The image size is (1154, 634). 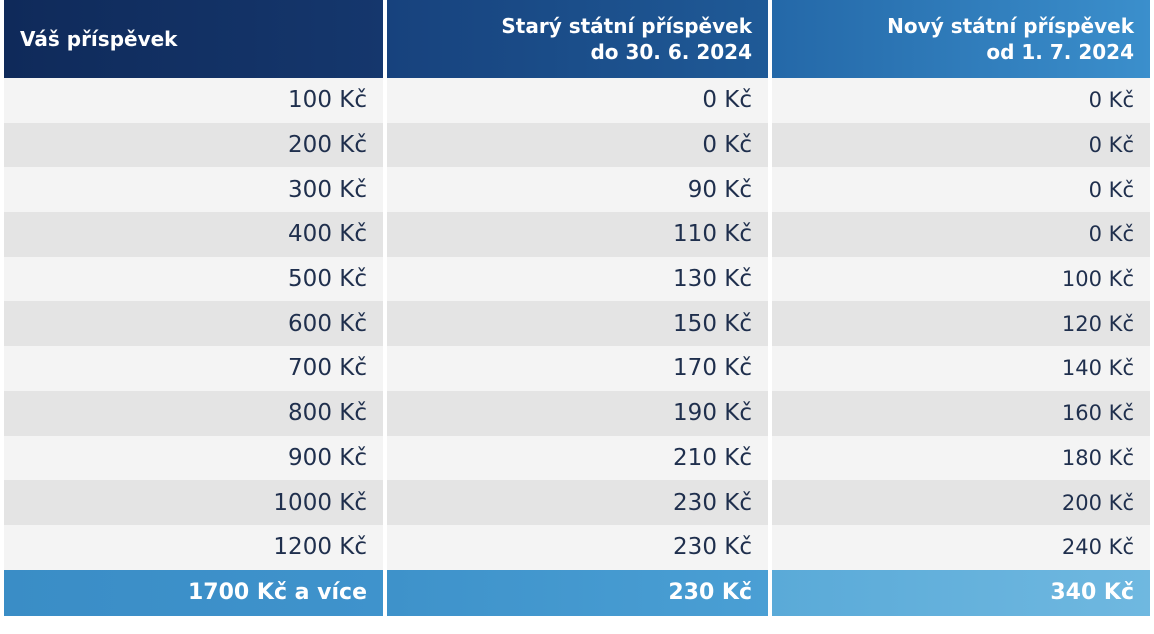 I want to click on cell-your-contribution: 900 Kč, so click(x=195, y=458).